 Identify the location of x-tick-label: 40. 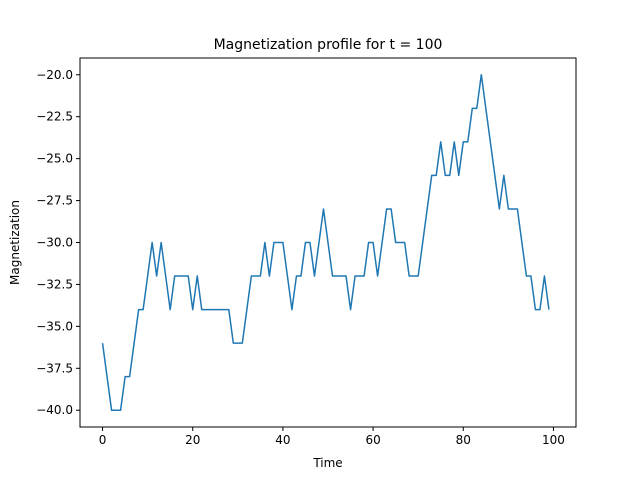
(282, 440).